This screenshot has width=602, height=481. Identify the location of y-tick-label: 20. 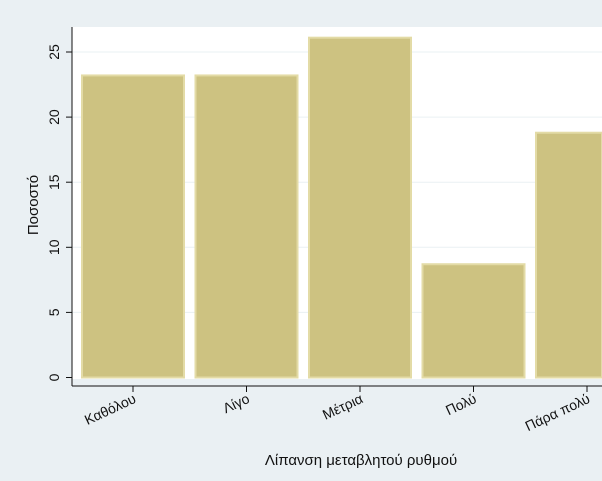
(54, 117).